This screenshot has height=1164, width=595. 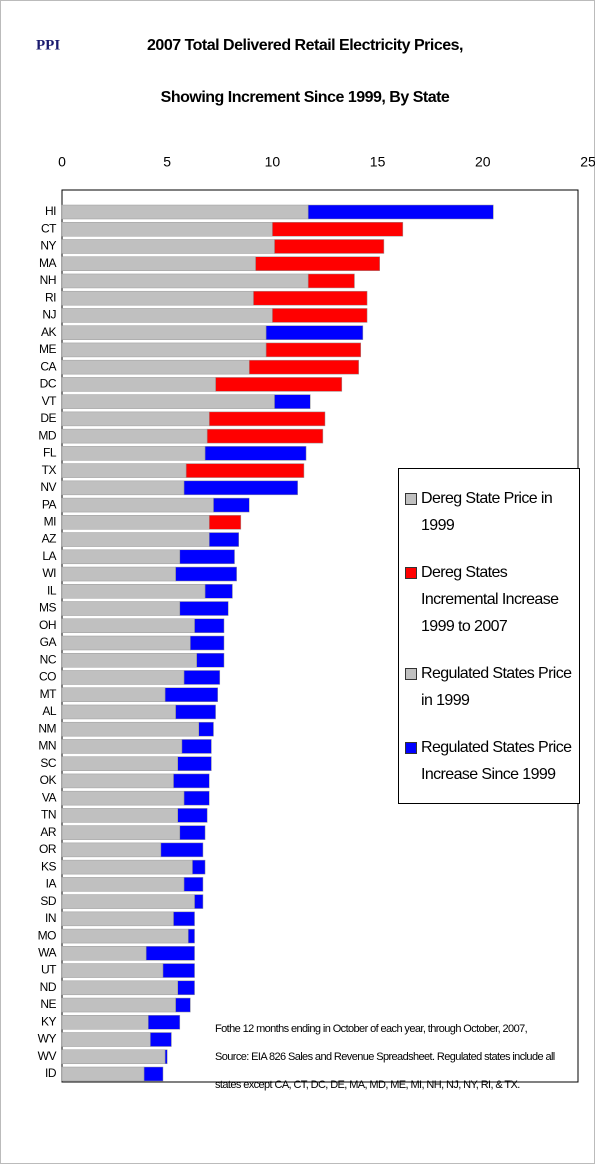 I want to click on x-tick-label: 15, so click(x=378, y=162).